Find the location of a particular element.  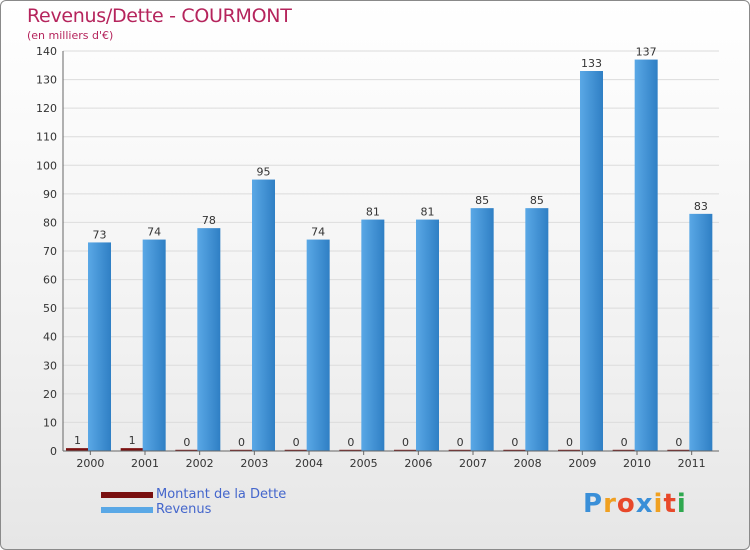

x-tick-label: 2004 is located at coordinates (309, 463).